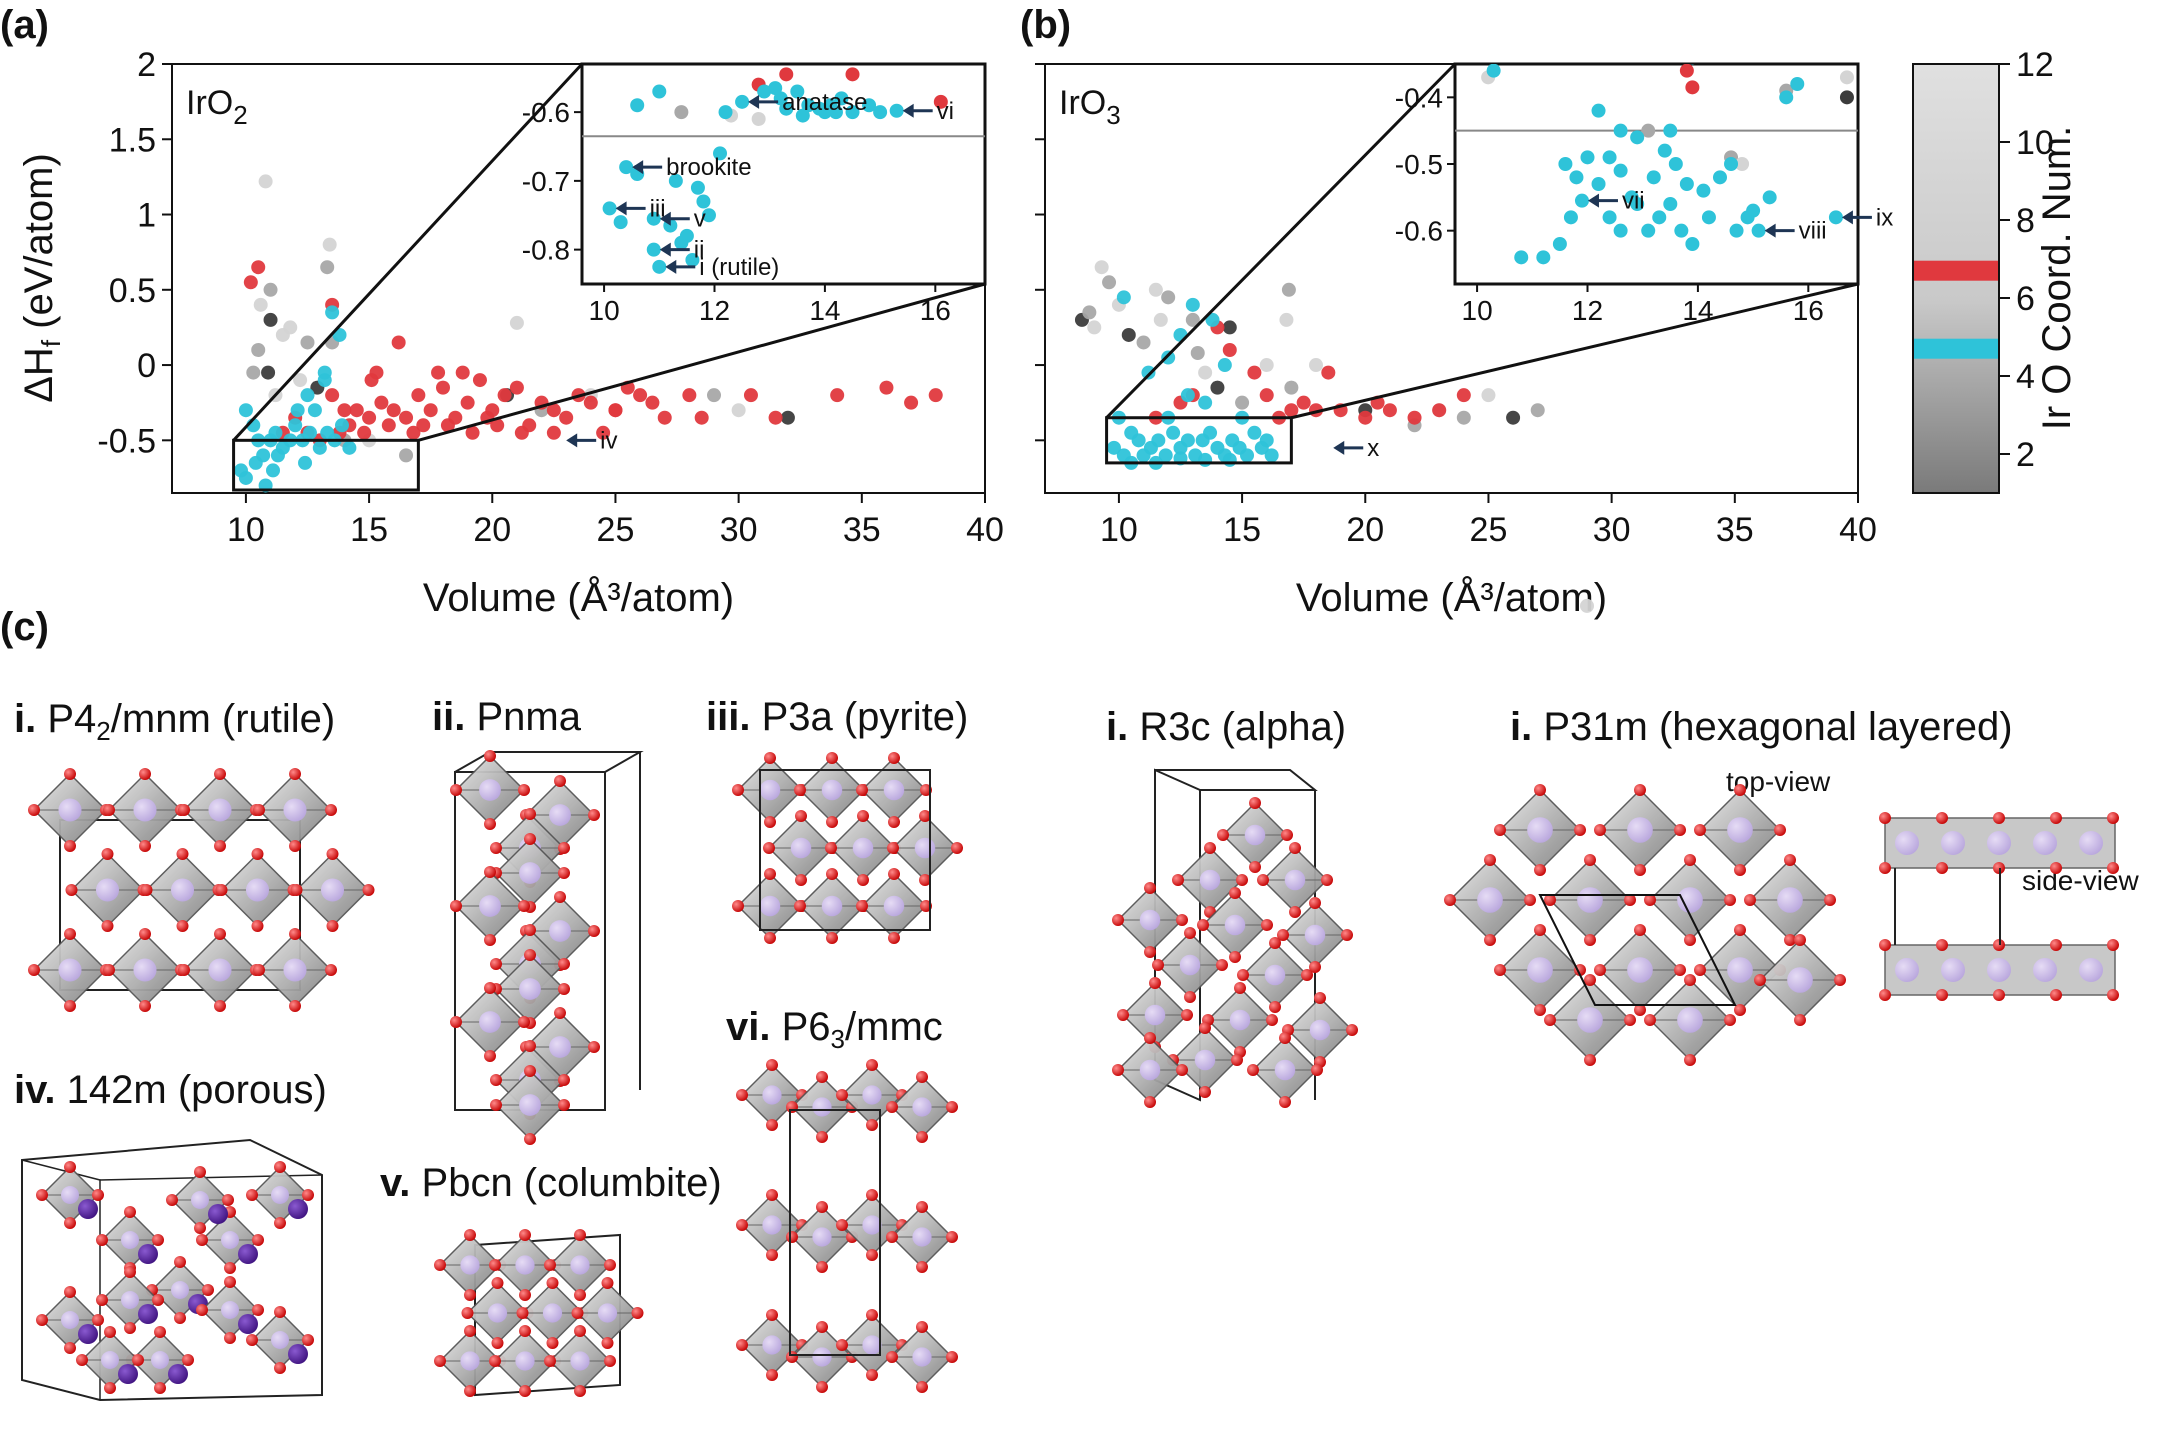 This screenshot has width=2167, height=1433. I want to click on annotation-label: ix, so click(1884, 217).